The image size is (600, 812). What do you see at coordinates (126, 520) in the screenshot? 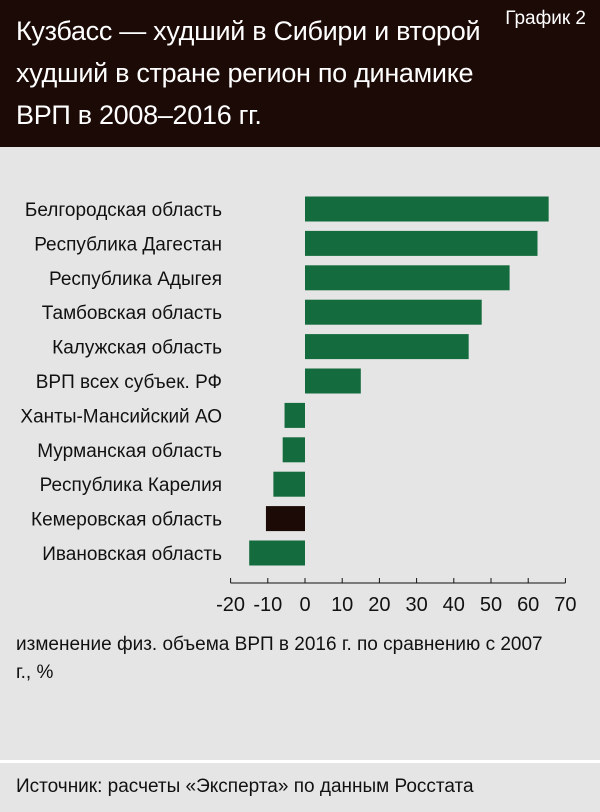
I see `category-label: Кемеровская область` at bounding box center [126, 520].